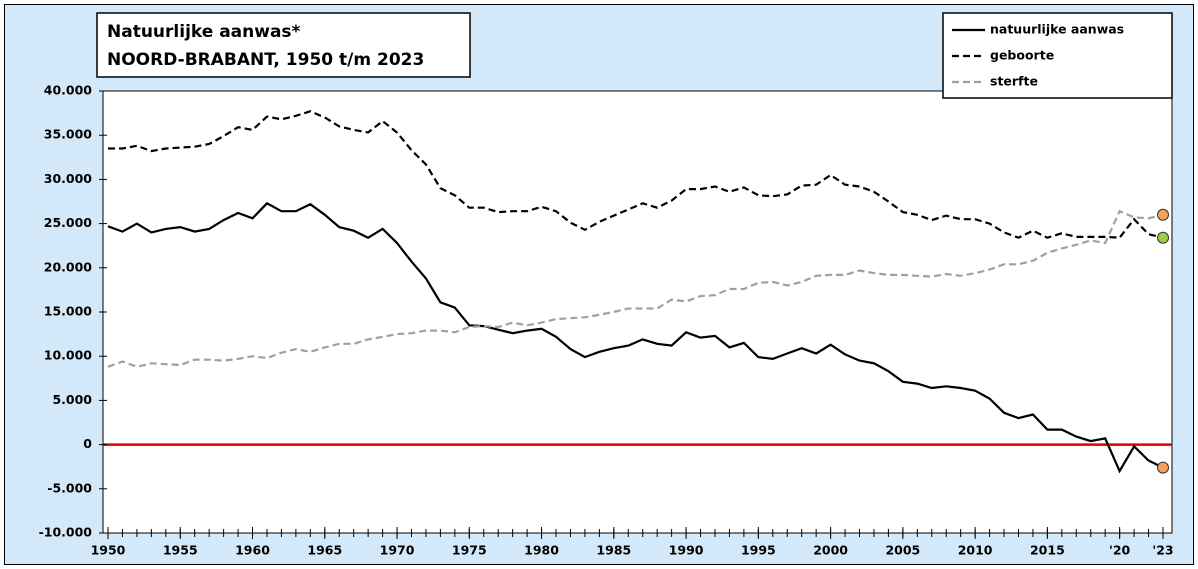 The height and width of the screenshot is (569, 1198). What do you see at coordinates (1014, 81) in the screenshot?
I see `legend-label: sterfte` at bounding box center [1014, 81].